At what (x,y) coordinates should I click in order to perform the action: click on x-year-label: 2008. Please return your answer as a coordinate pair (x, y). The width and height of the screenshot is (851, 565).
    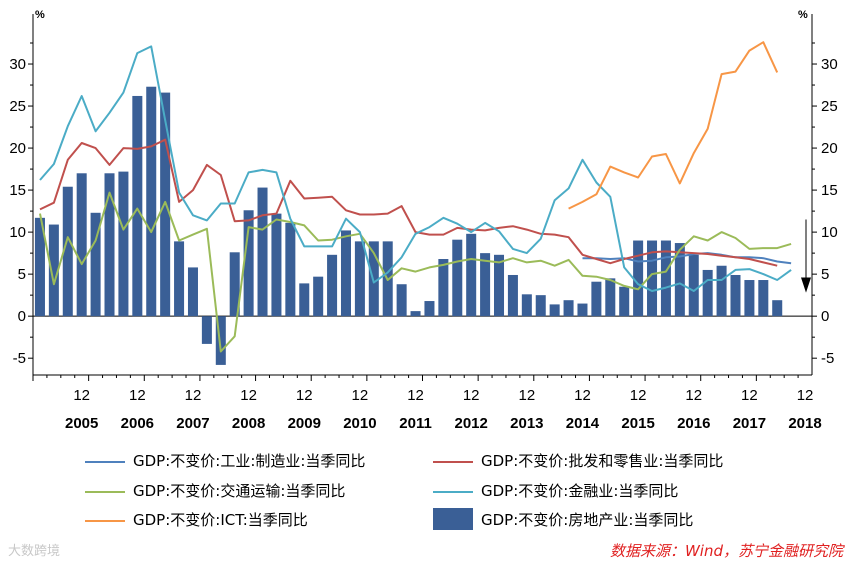
    Looking at the image, I should click on (248, 423).